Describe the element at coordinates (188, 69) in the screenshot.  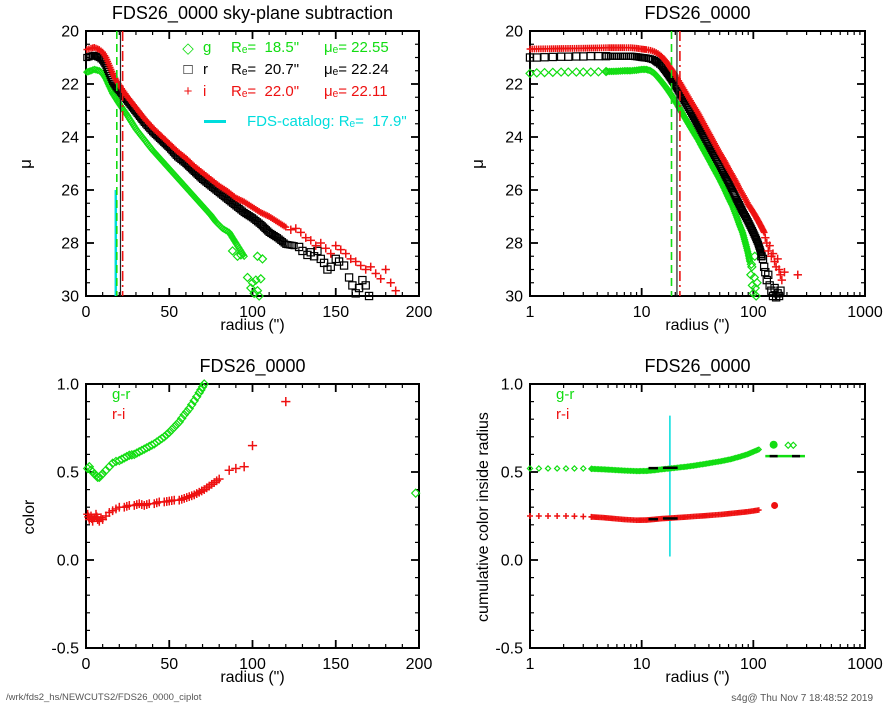
I see `legend-symbol-r: □` at that location.